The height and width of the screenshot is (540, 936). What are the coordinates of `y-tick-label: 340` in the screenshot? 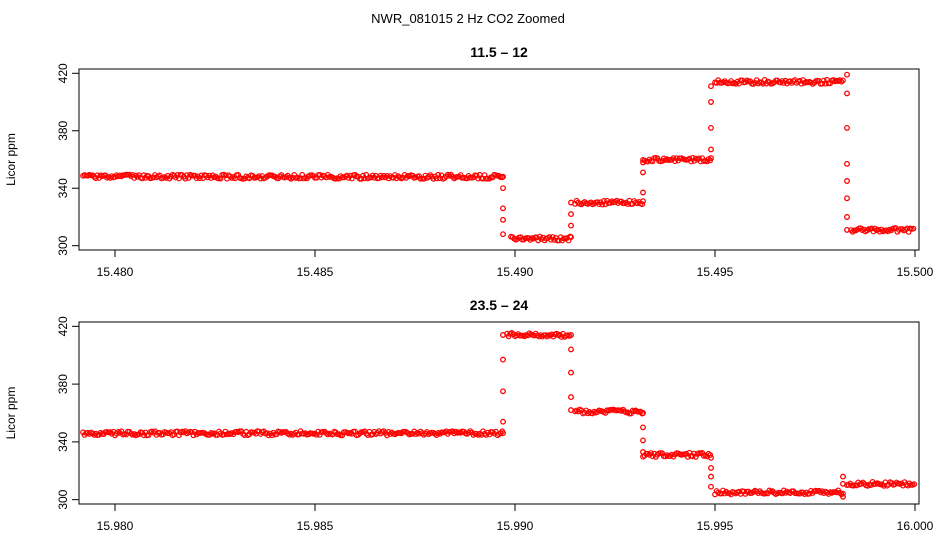 It's located at (63, 188).